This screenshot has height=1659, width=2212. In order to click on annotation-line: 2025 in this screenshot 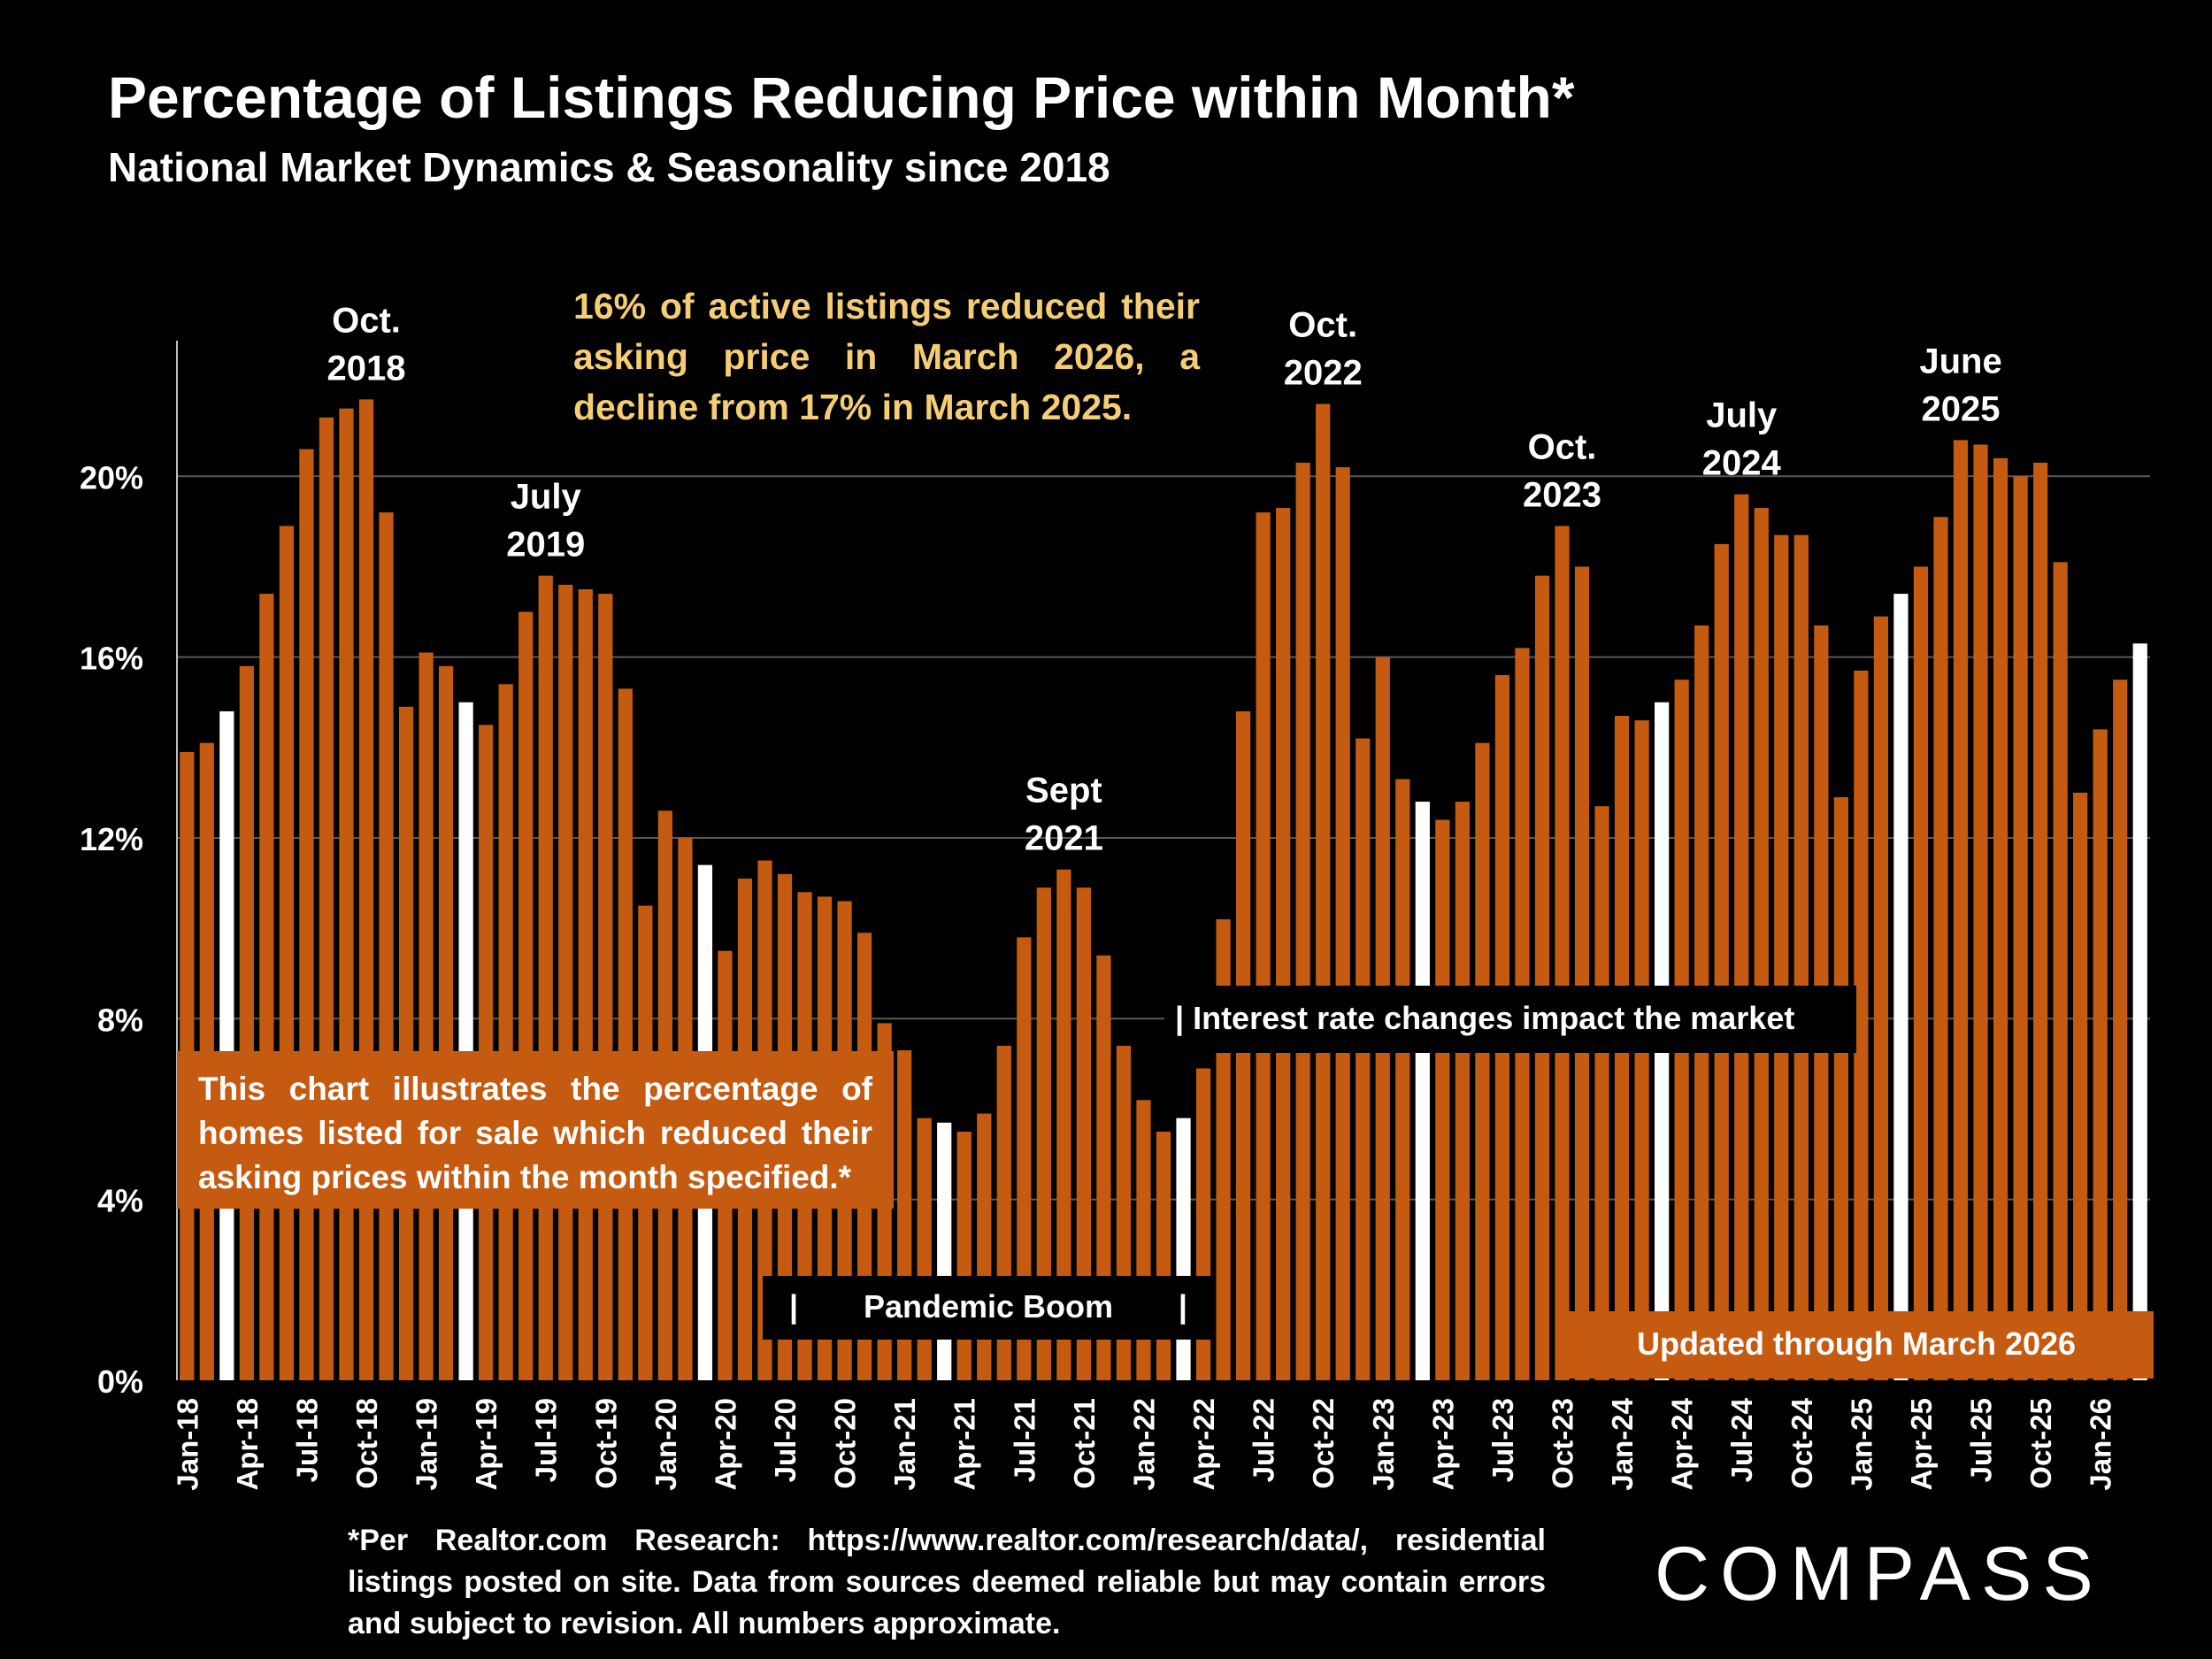, I will do `click(1962, 409)`.